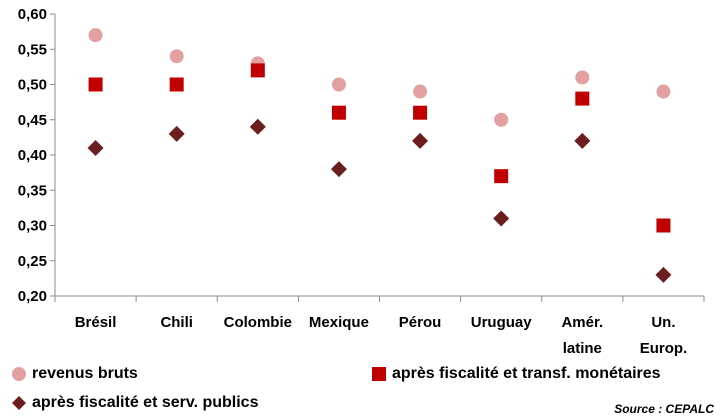 This screenshot has width=720, height=418. I want to click on legend-label: après fiscalité et transf. monétaires, so click(526, 373).